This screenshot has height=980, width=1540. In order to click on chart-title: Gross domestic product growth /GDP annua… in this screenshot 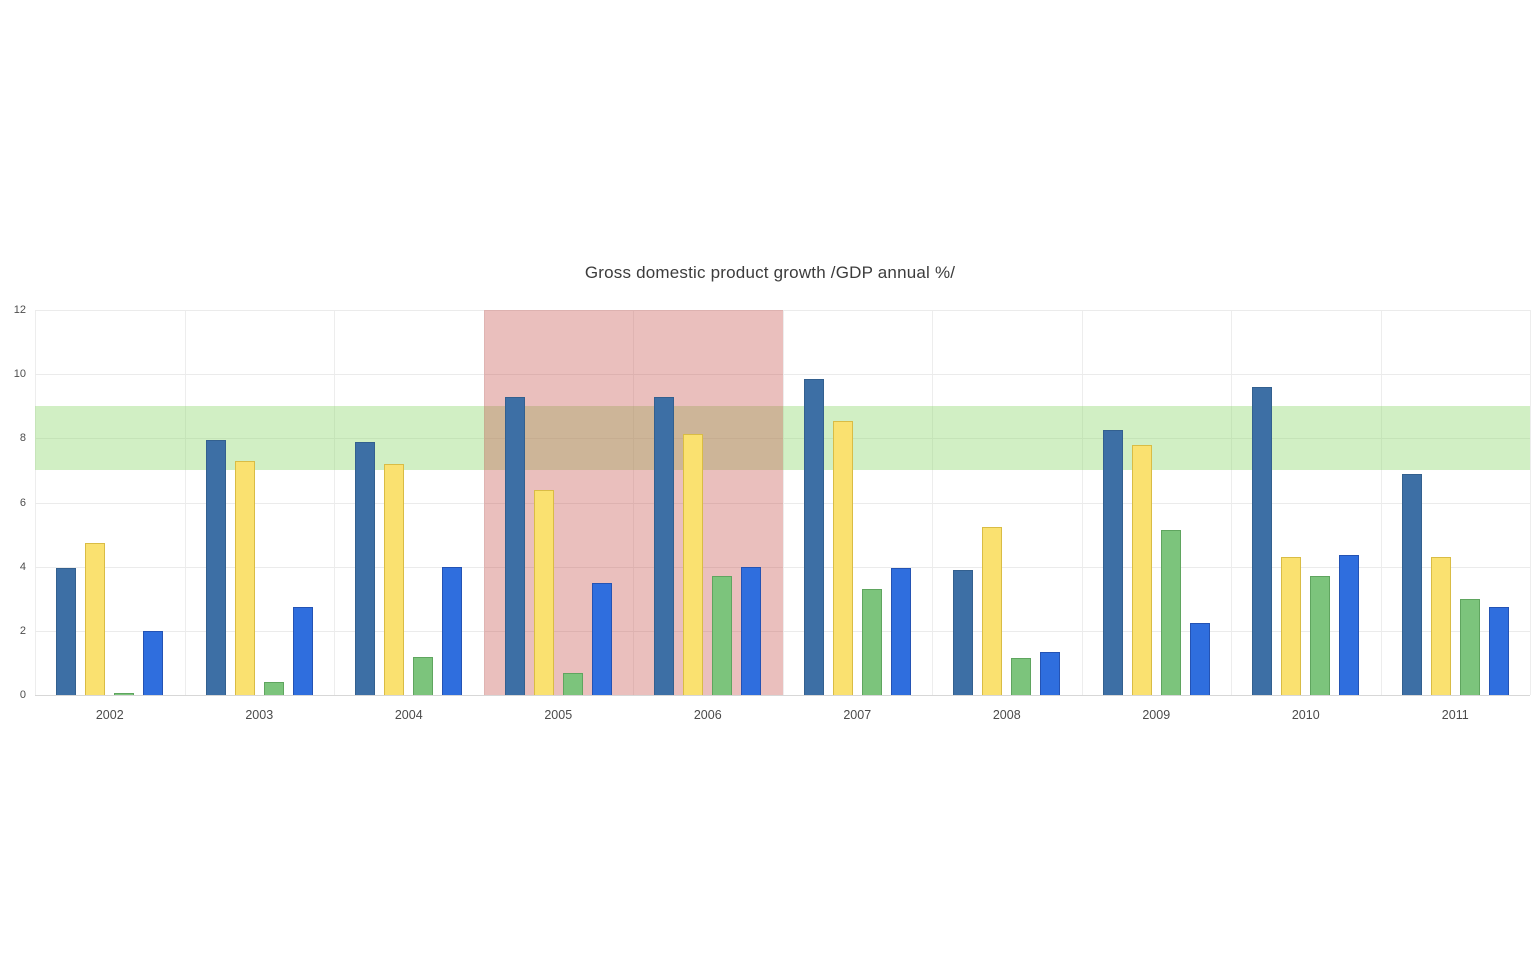, I will do `click(770, 272)`.